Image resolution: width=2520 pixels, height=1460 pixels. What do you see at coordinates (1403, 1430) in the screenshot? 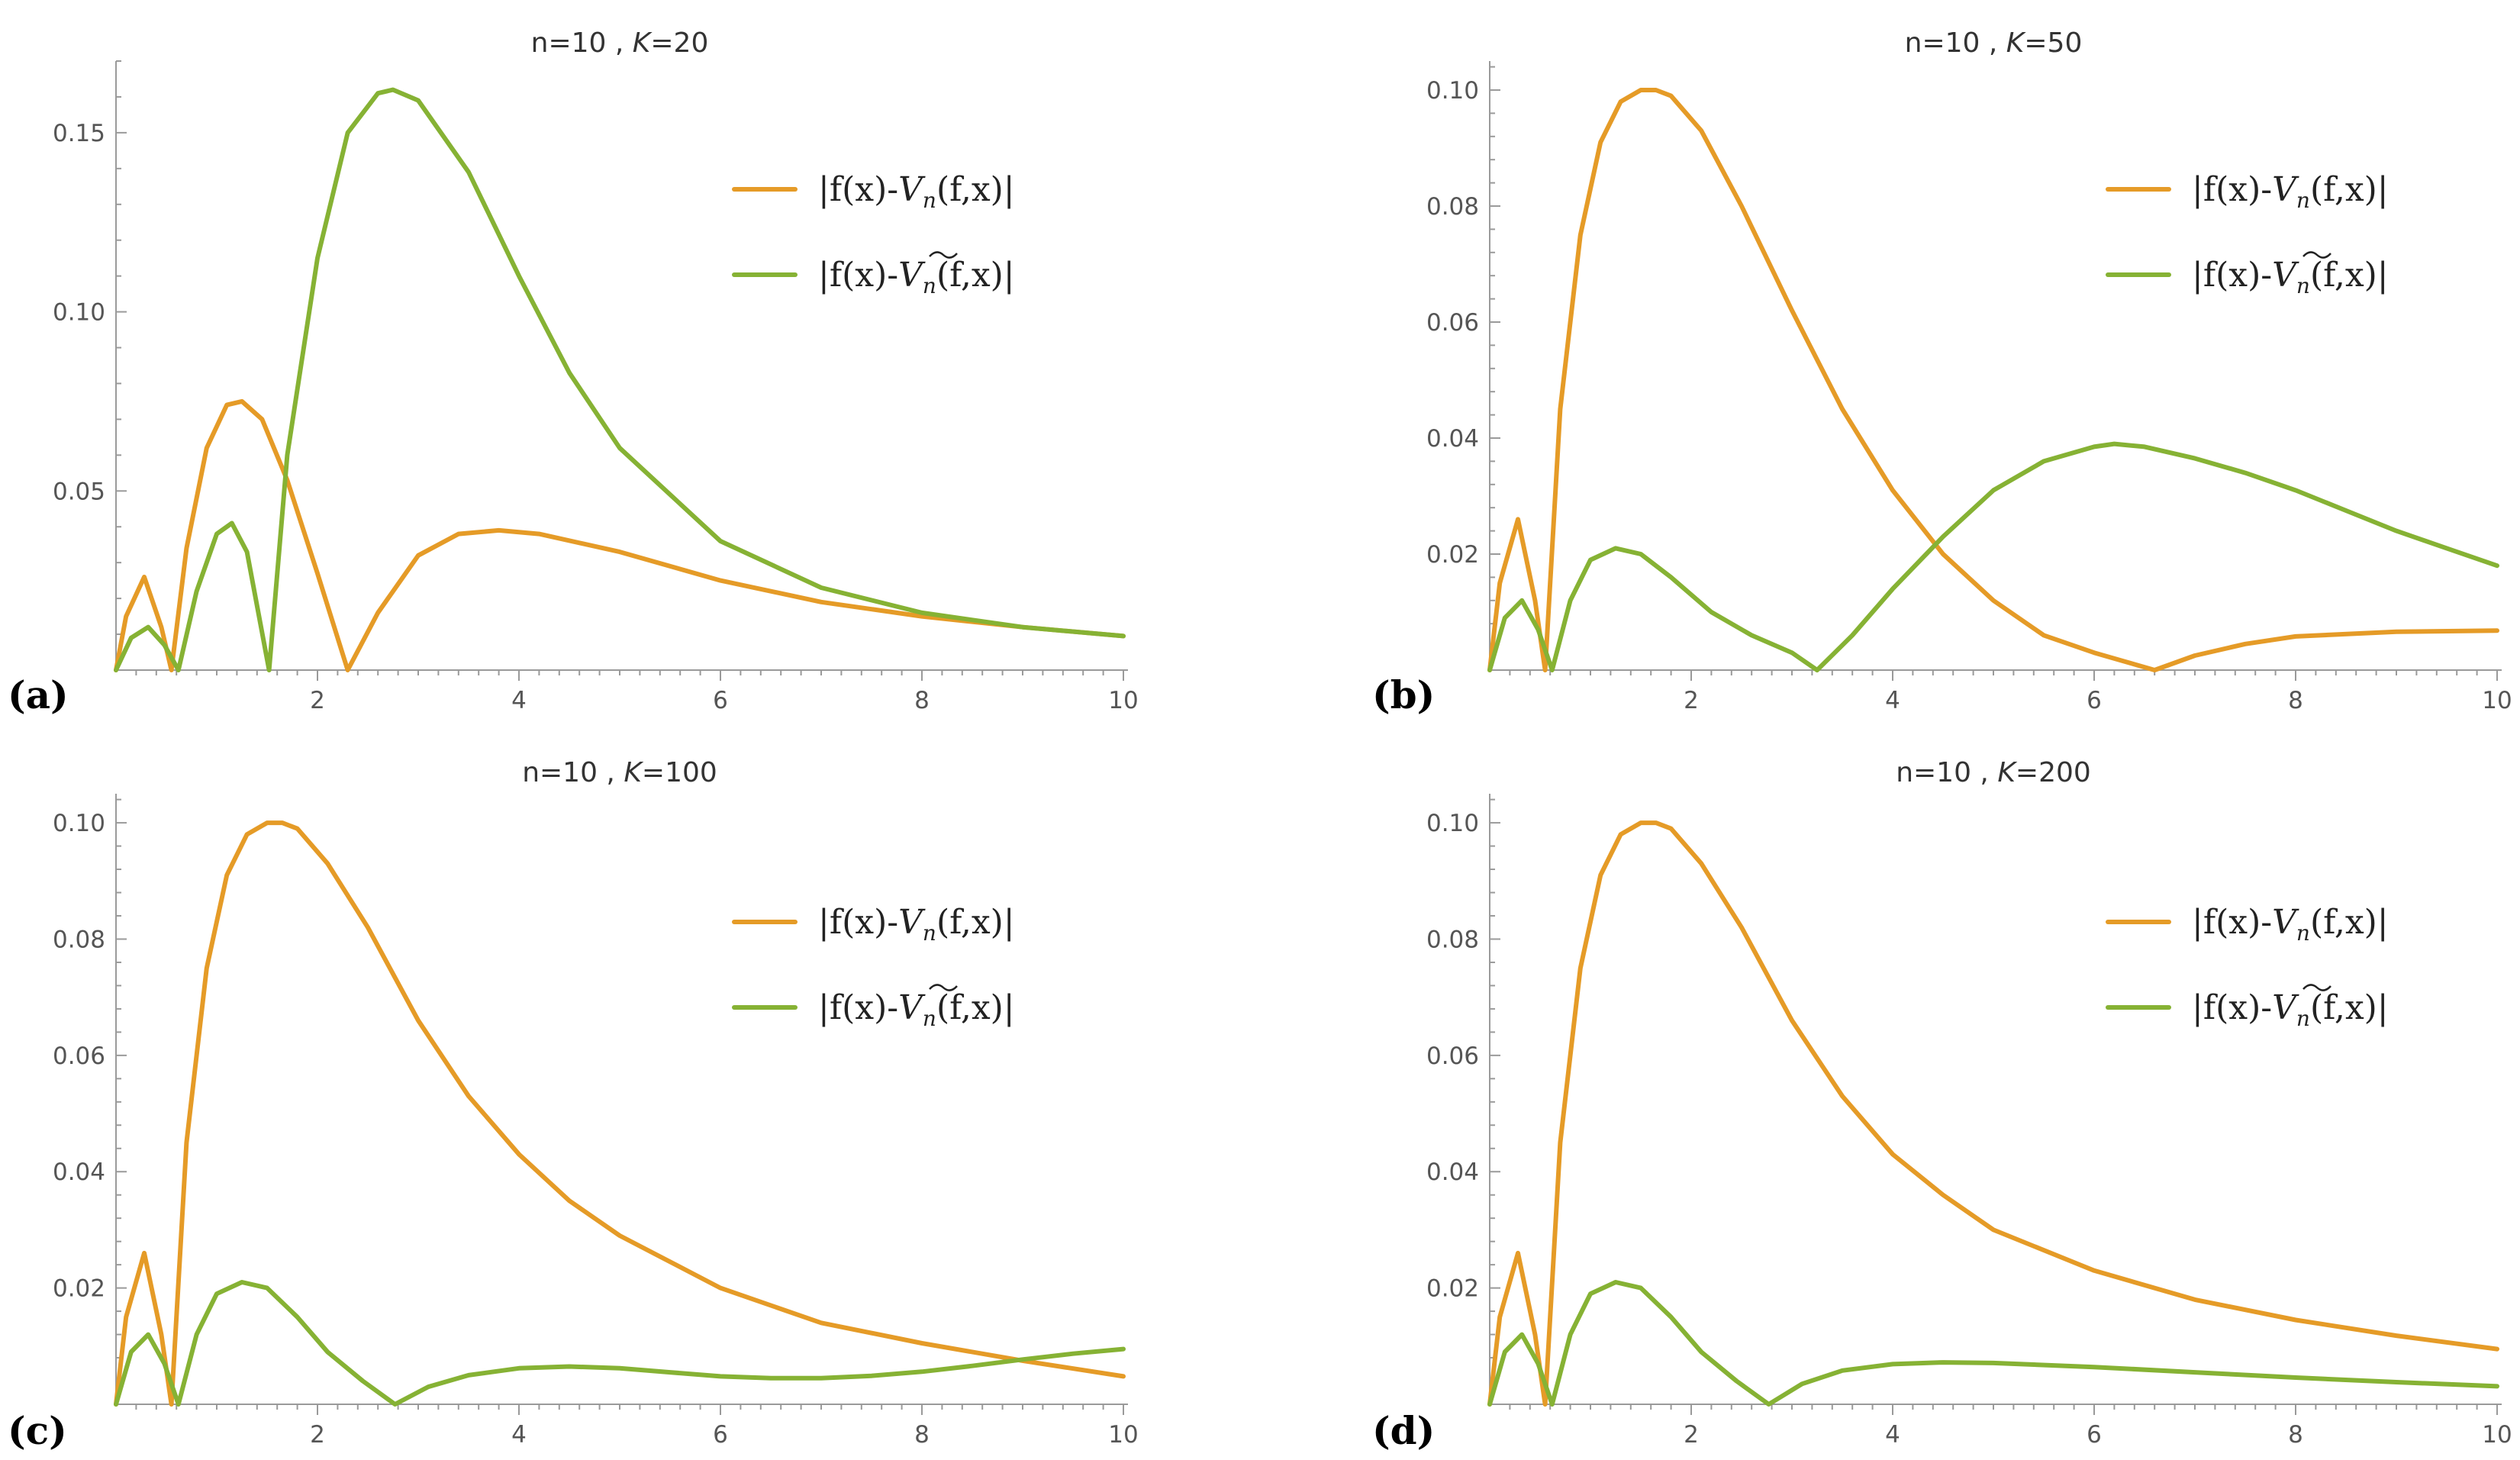
I see `panel-label: (d)` at bounding box center [1403, 1430].